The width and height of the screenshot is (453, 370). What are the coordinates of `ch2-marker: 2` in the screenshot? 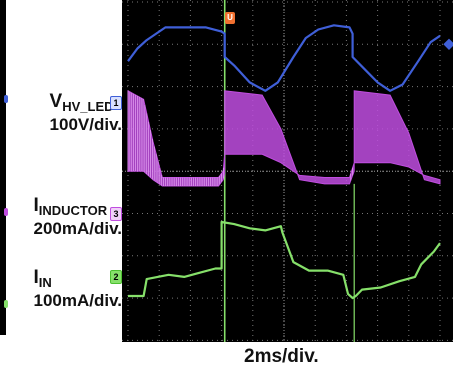 It's located at (116, 277).